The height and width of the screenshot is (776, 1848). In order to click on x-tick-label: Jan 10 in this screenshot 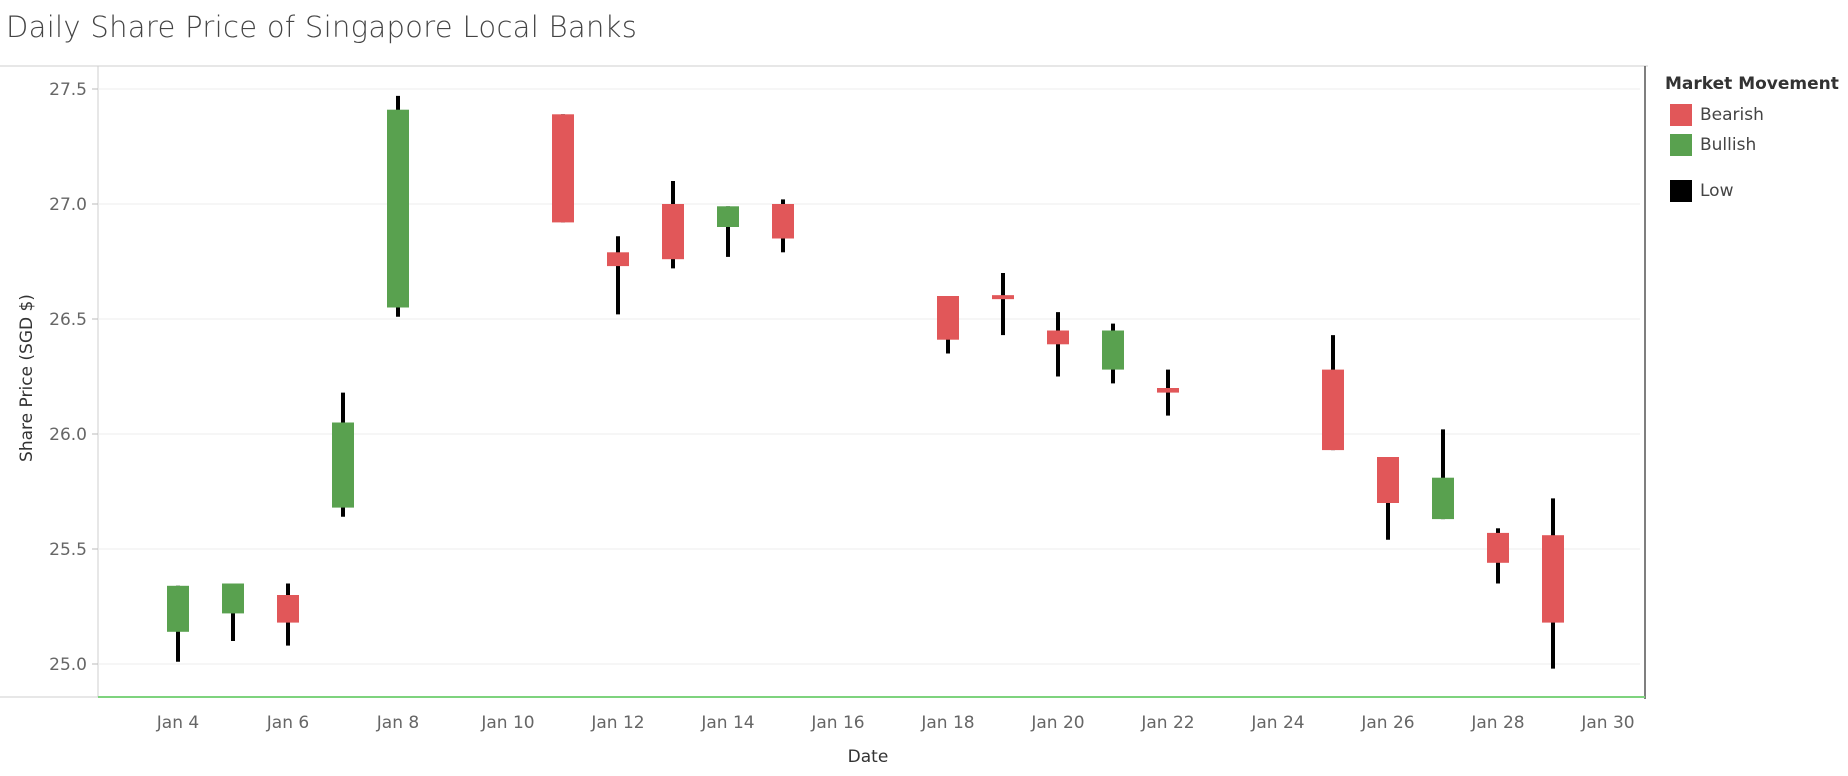, I will do `click(507, 723)`.